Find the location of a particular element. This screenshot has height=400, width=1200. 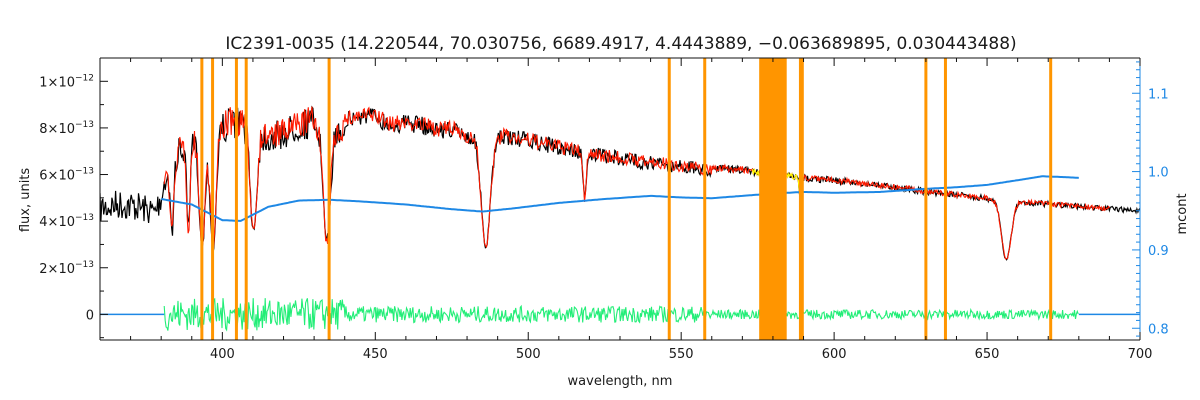

y2-tick-label: 0.8 is located at coordinates (1158, 329).